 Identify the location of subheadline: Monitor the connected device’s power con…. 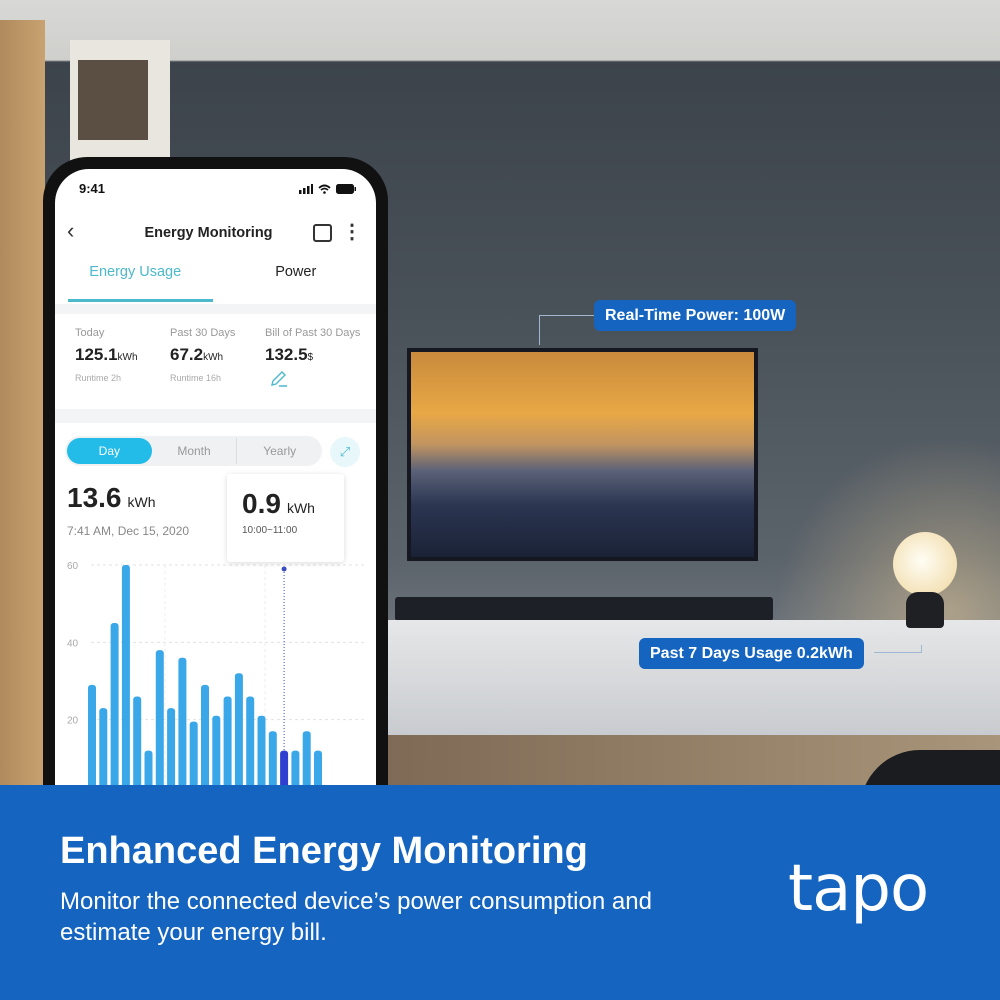
(356, 917).